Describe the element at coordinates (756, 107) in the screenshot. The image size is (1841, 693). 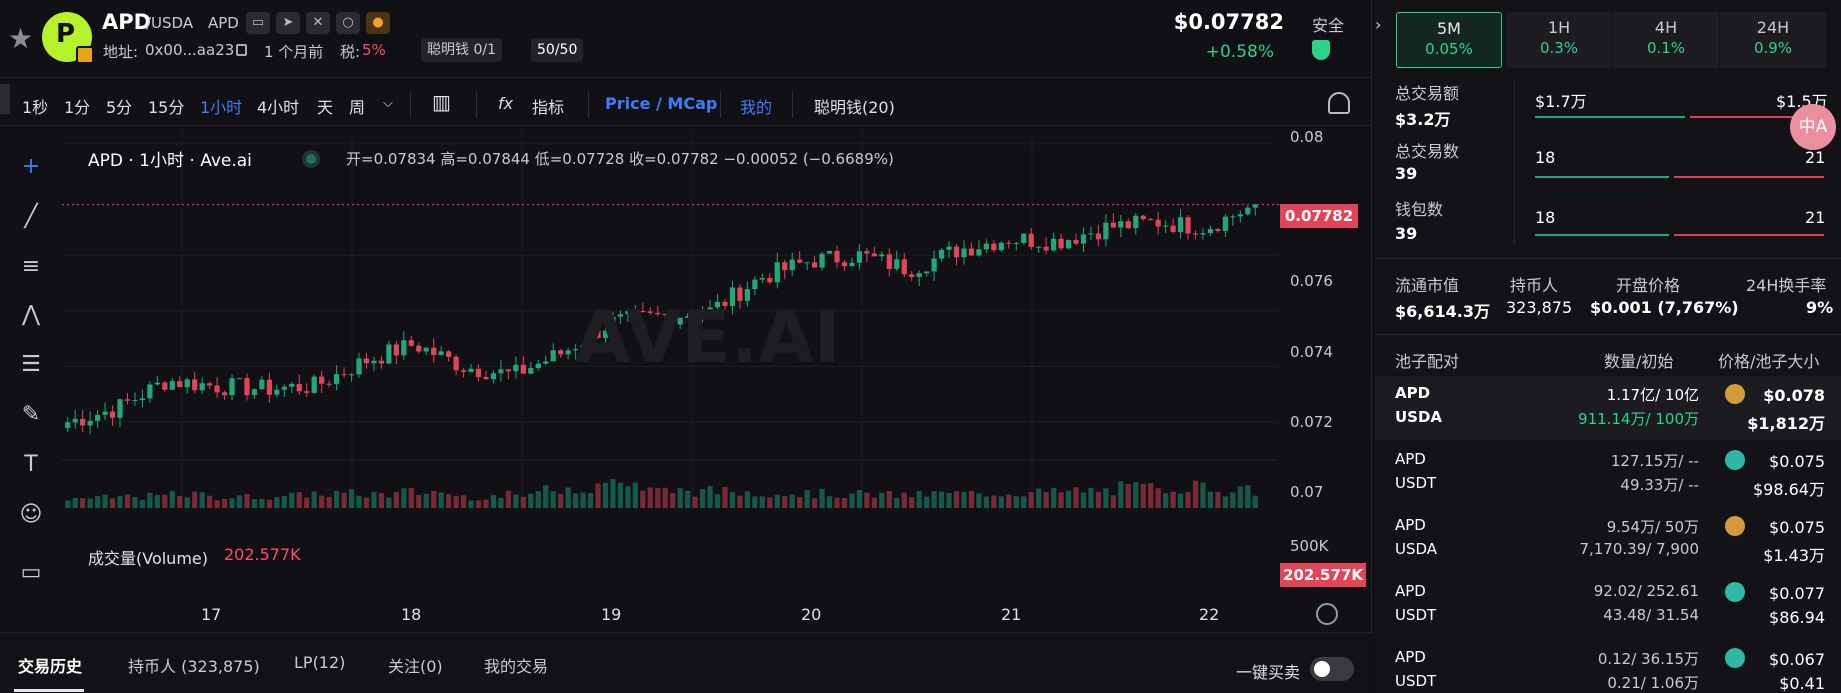
I see `mine-filter: 我的` at that location.